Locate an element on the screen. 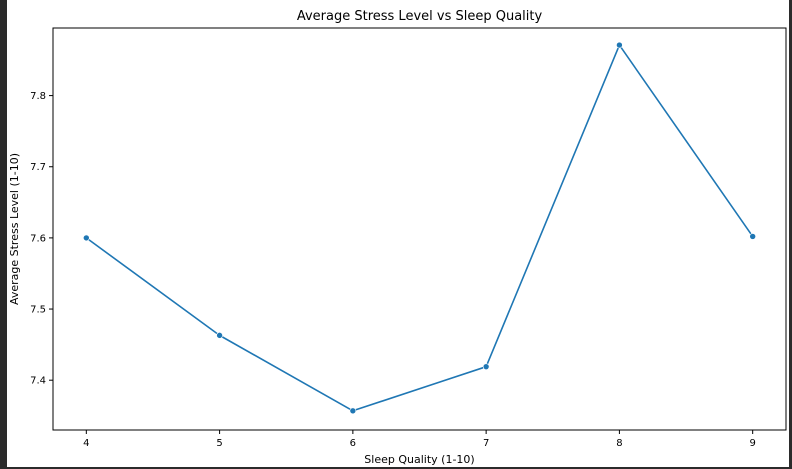 This screenshot has height=469, width=792. y-tick-label: 7.8 is located at coordinates (38, 96).